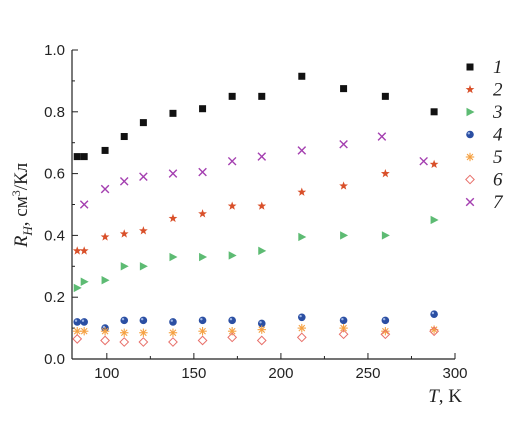  Describe the element at coordinates (54, 174) in the screenshot. I see `y-tick-label: 0.6` at that location.